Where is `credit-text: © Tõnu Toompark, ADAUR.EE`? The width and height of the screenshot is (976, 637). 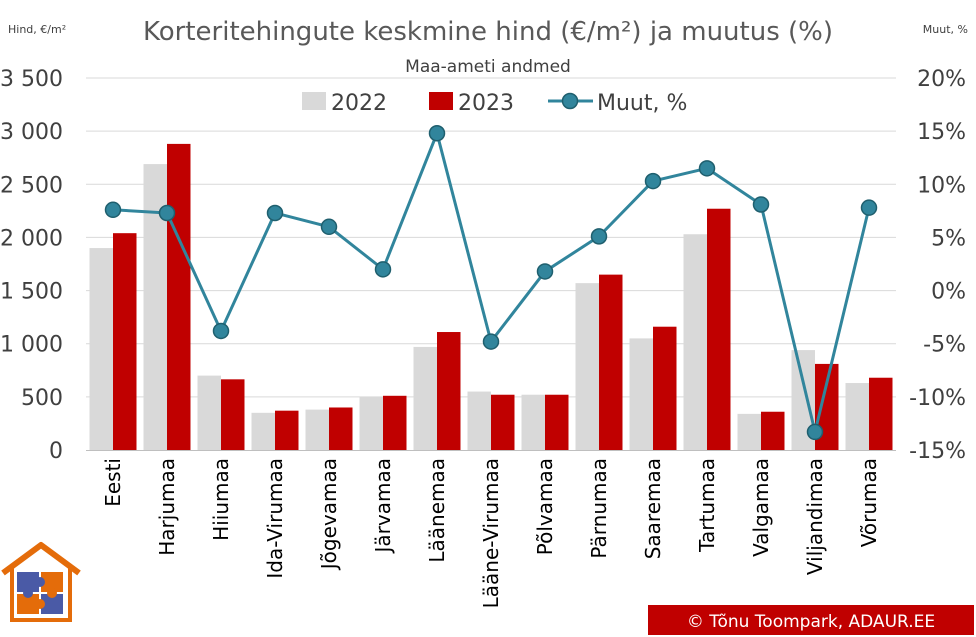 credit-text: © Tõnu Toompark, ADAUR.EE is located at coordinates (811, 622).